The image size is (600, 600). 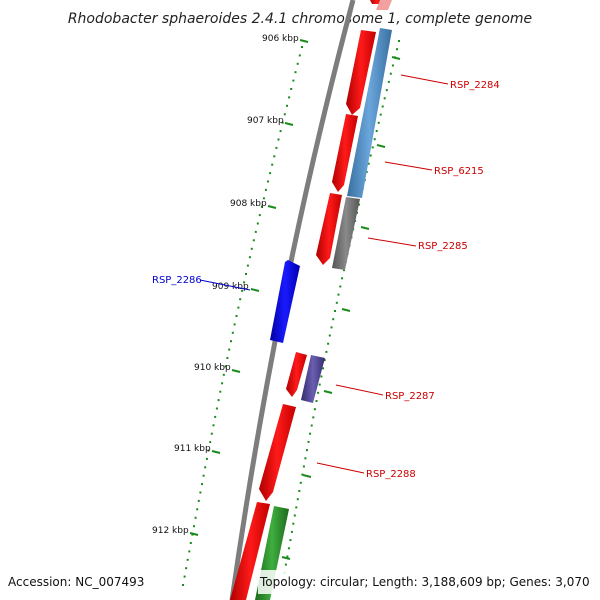 What do you see at coordinates (443, 246) in the screenshot?
I see `gene-label-rsp-2285: RSP_2285` at bounding box center [443, 246].